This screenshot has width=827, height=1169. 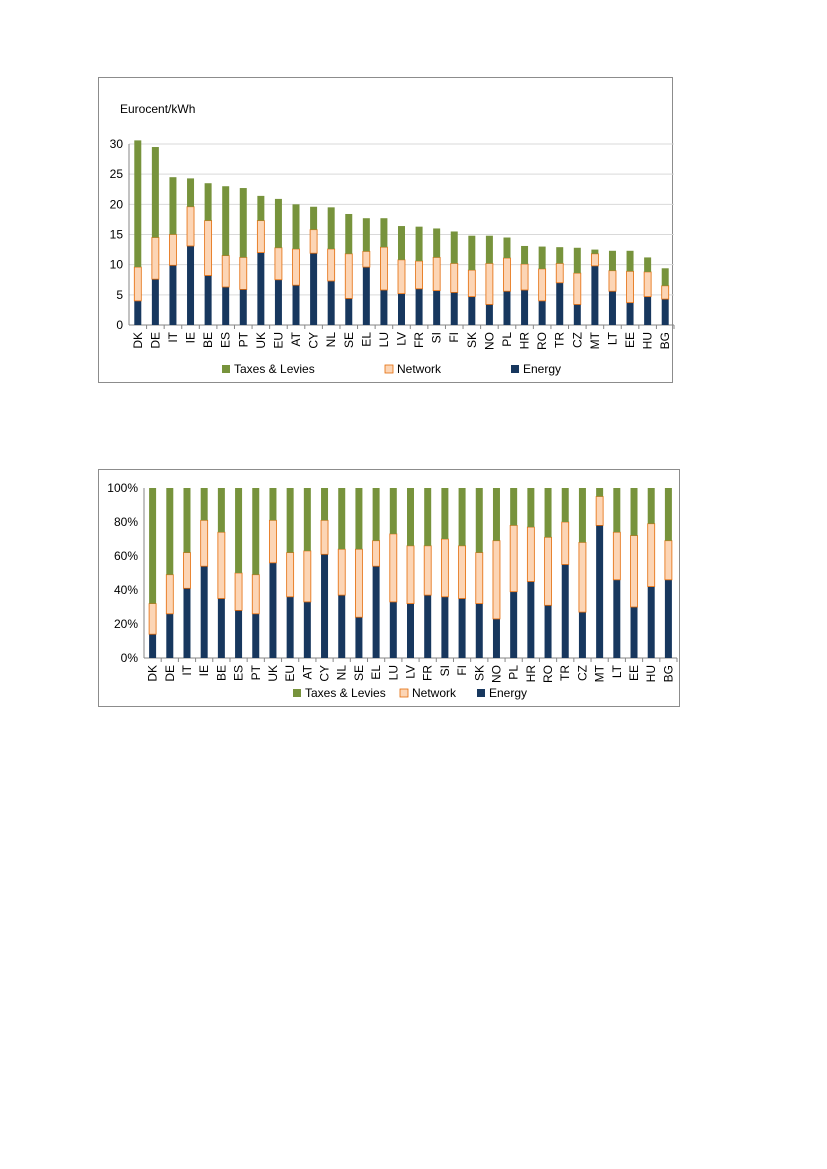 I want to click on x-tick-label-at: AT, so click(x=296, y=338).